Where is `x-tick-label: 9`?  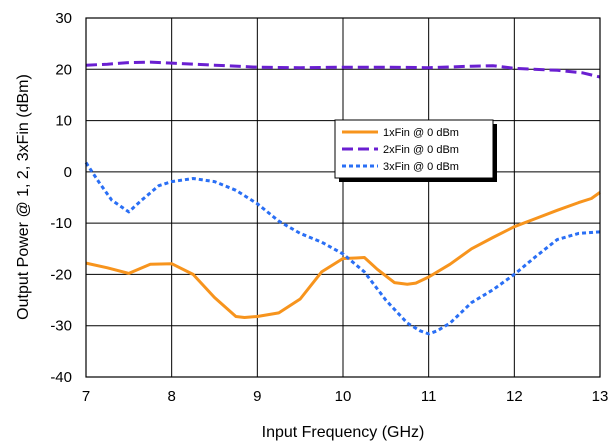
x-tick-label: 9 is located at coordinates (257, 396).